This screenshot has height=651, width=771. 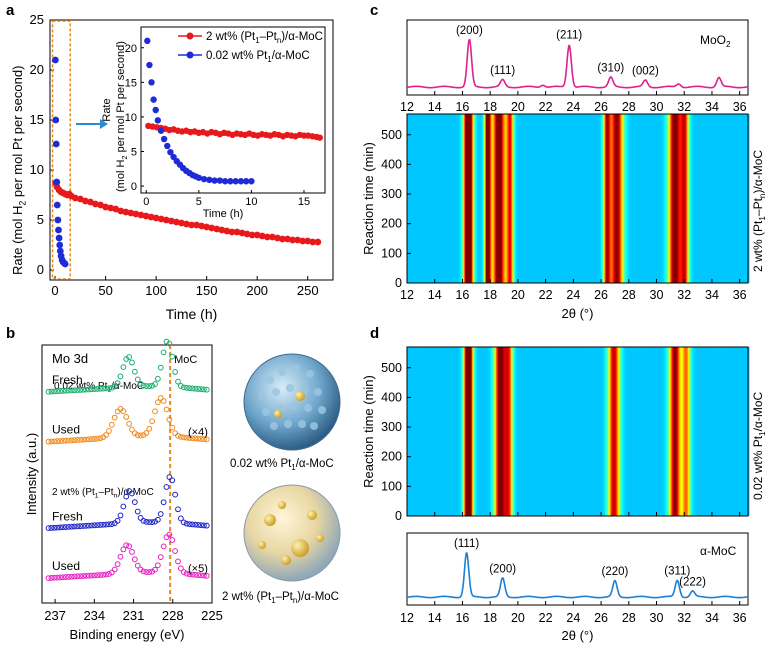 I want to click on peak-label: (200), so click(x=469, y=31).